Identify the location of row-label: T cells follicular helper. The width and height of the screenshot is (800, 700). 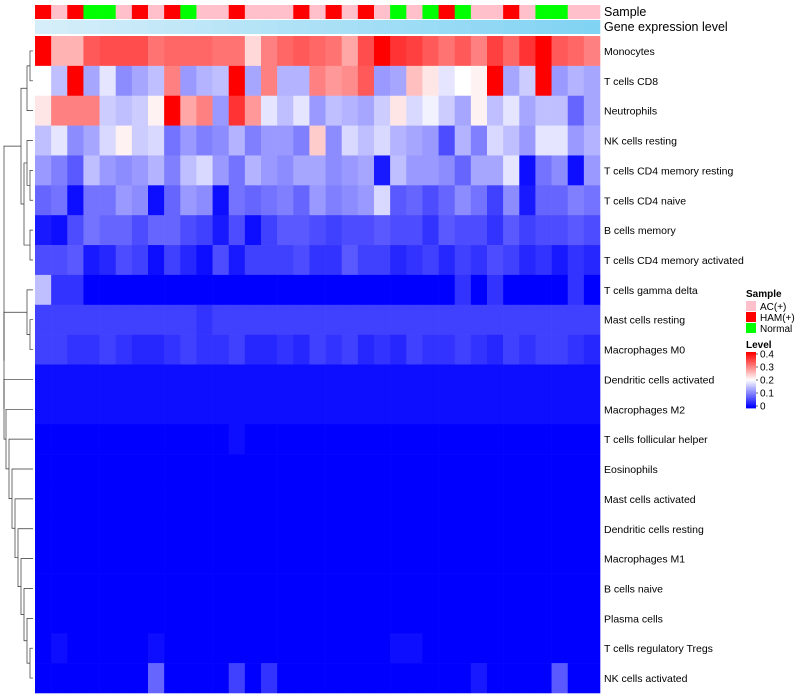
(656, 440).